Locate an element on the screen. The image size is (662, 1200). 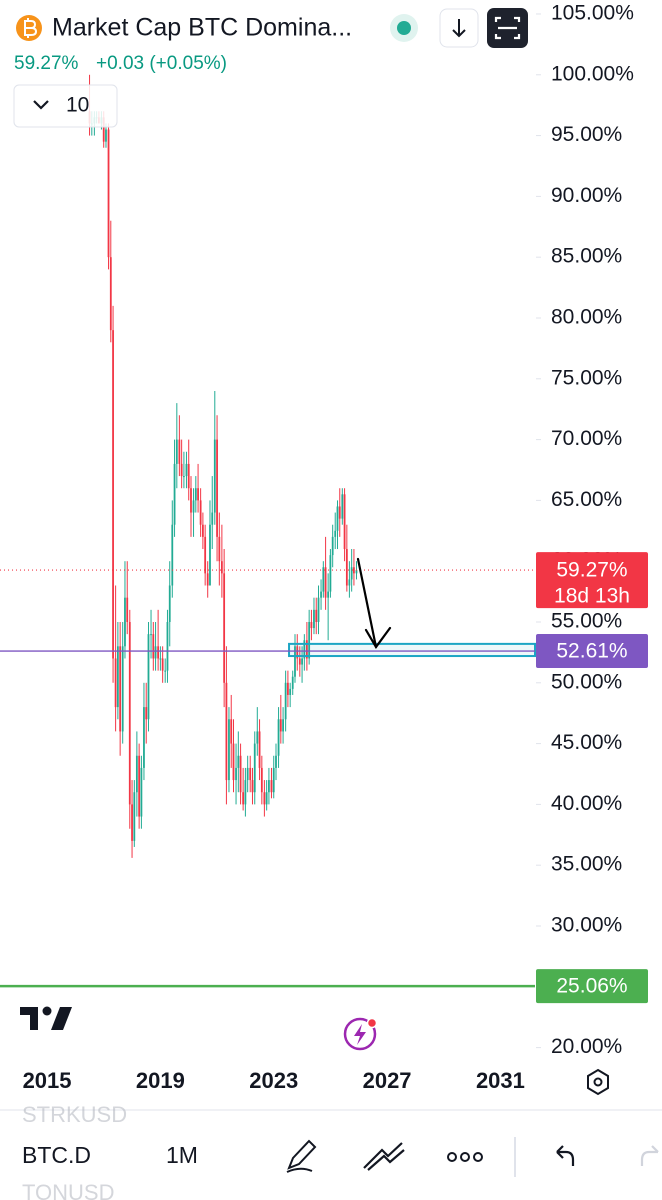
header-change: +0.03 (+0.05%) is located at coordinates (161, 63).